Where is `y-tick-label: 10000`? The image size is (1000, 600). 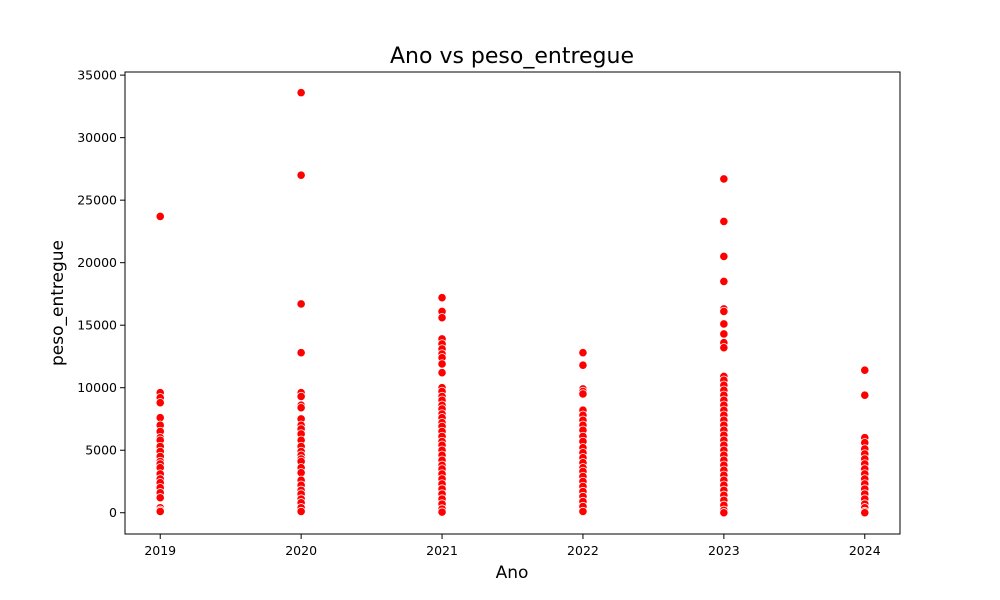
y-tick-label: 10000 is located at coordinates (97, 387).